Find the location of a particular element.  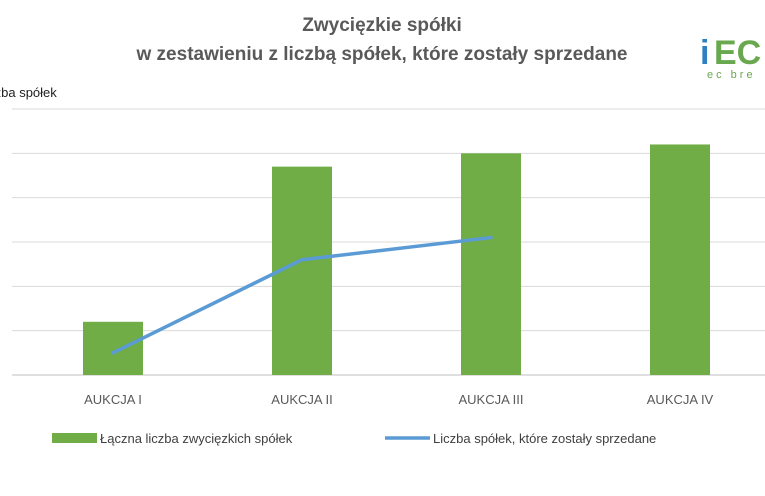

line-series is located at coordinates (302, 295).